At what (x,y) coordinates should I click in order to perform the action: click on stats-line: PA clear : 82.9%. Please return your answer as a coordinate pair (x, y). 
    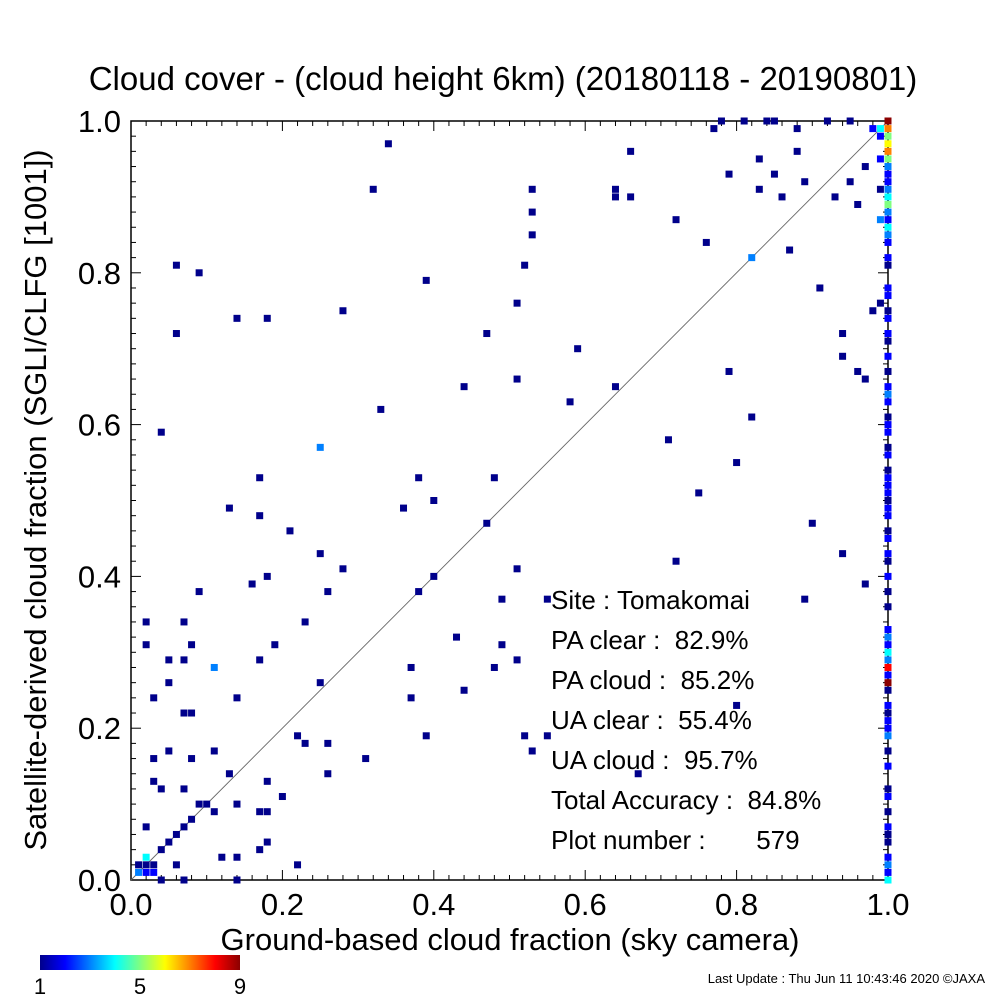
    Looking at the image, I should click on (650, 640).